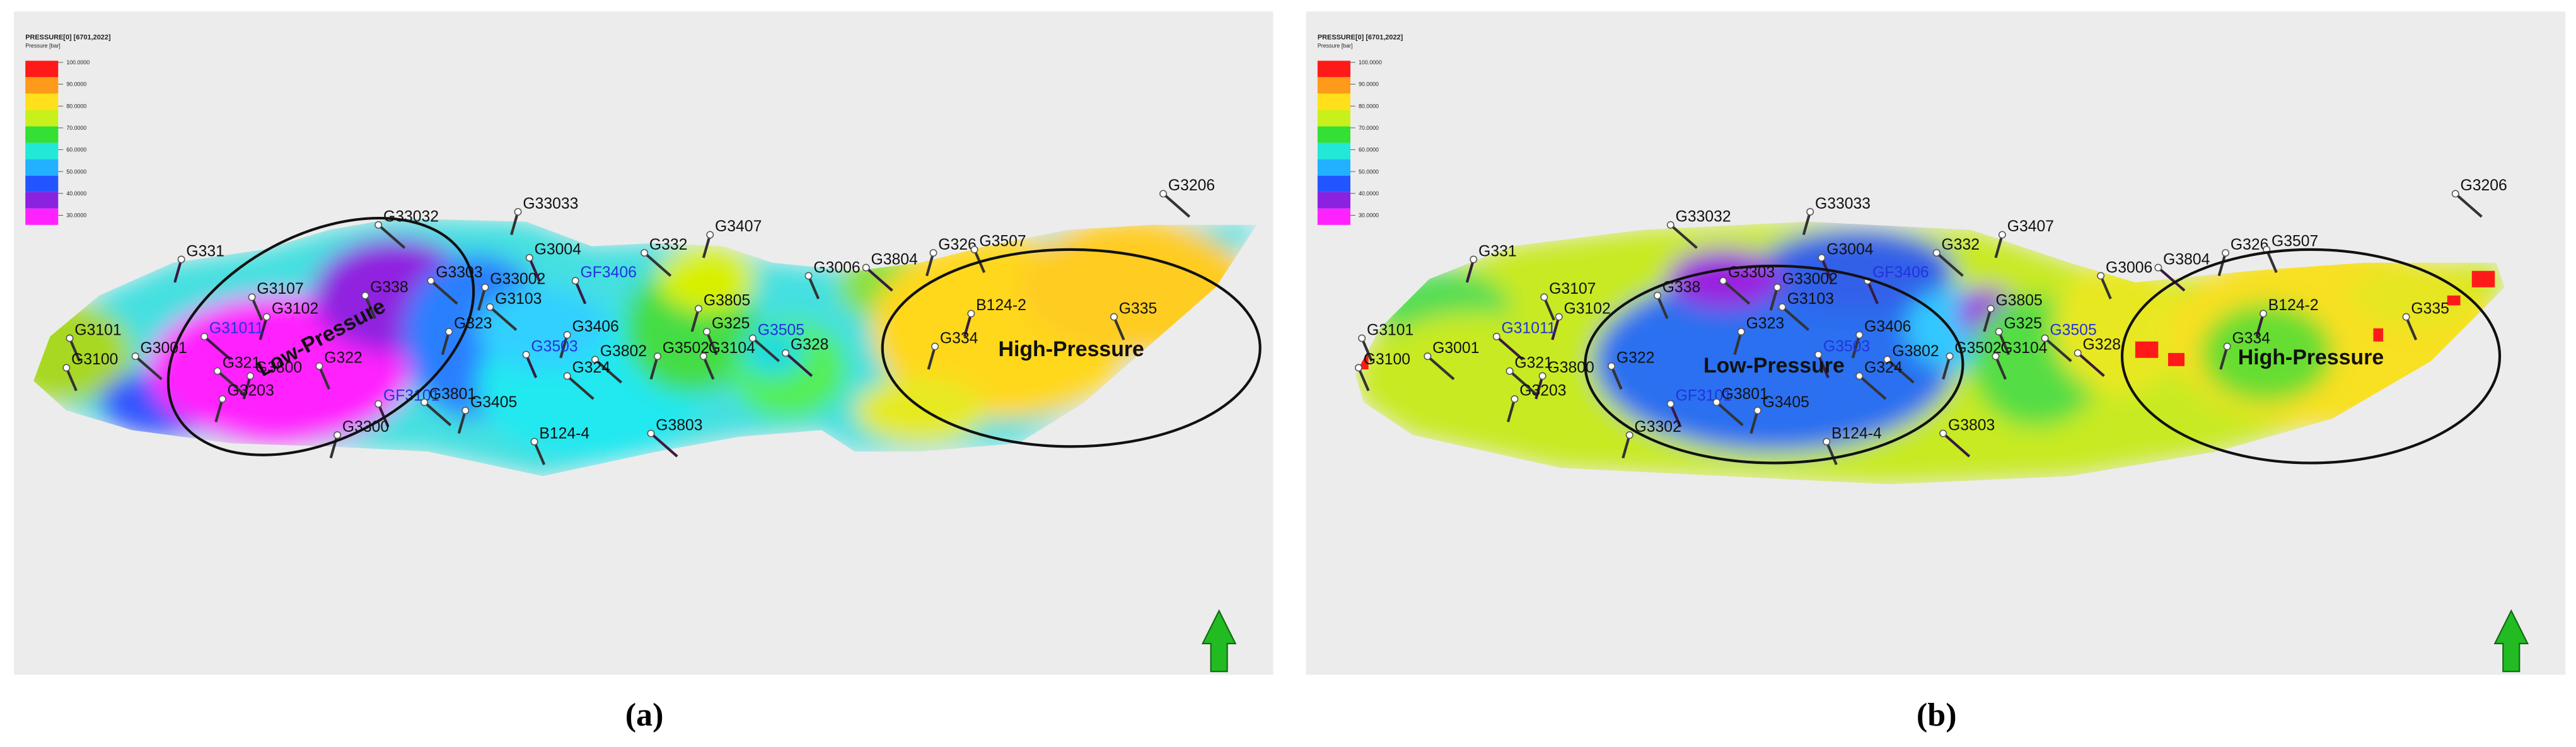  What do you see at coordinates (76, 193) in the screenshot?
I see `legend-tick-label: 40.0000` at bounding box center [76, 193].